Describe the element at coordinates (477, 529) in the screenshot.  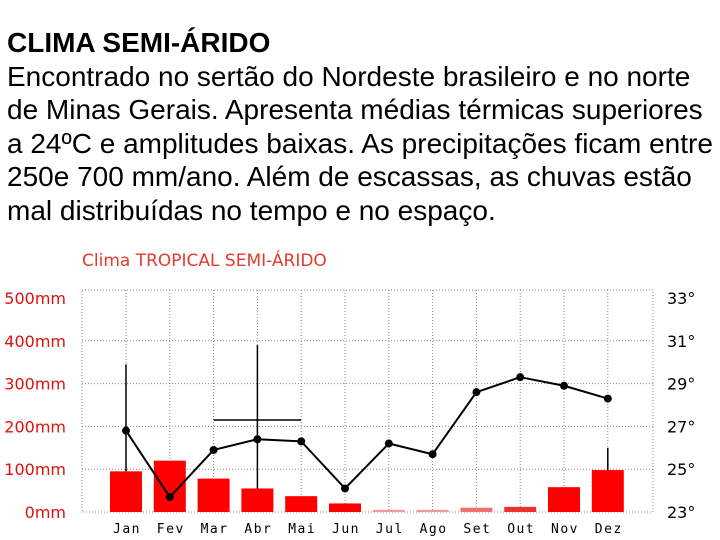
I see `month-label: Set` at that location.